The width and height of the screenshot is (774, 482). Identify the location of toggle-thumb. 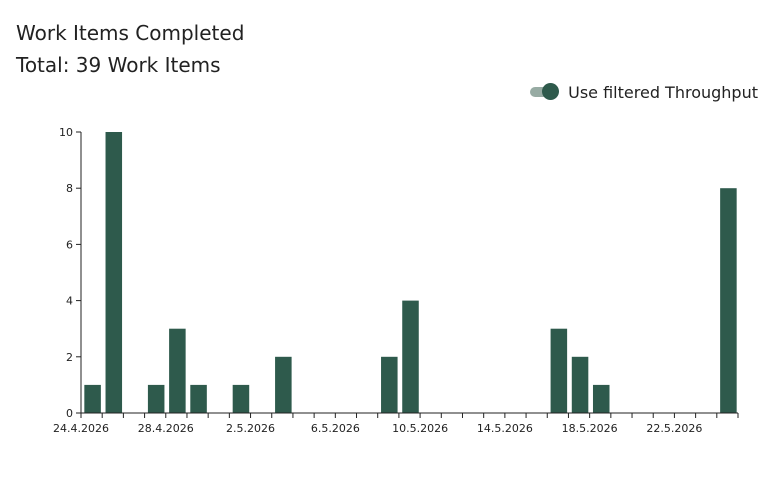
(551, 91).